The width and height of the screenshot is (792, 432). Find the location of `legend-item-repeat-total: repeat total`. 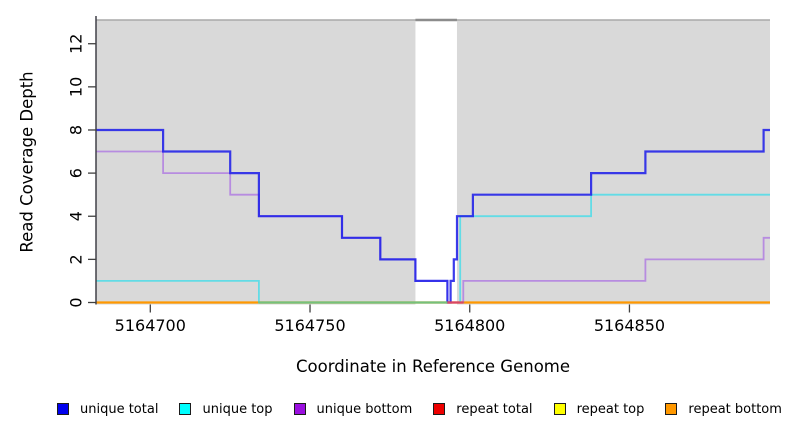

legend-item-repeat-total: repeat total is located at coordinates (483, 409).